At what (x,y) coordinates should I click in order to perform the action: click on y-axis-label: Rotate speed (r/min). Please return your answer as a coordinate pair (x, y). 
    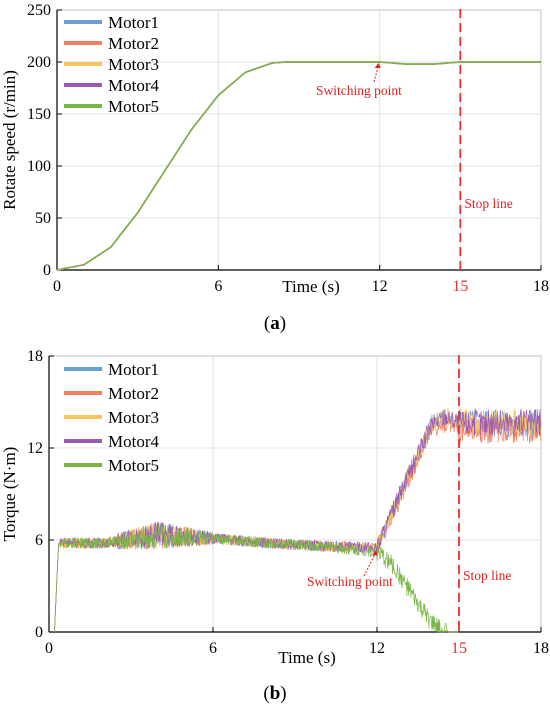
    Looking at the image, I should click on (9, 140).